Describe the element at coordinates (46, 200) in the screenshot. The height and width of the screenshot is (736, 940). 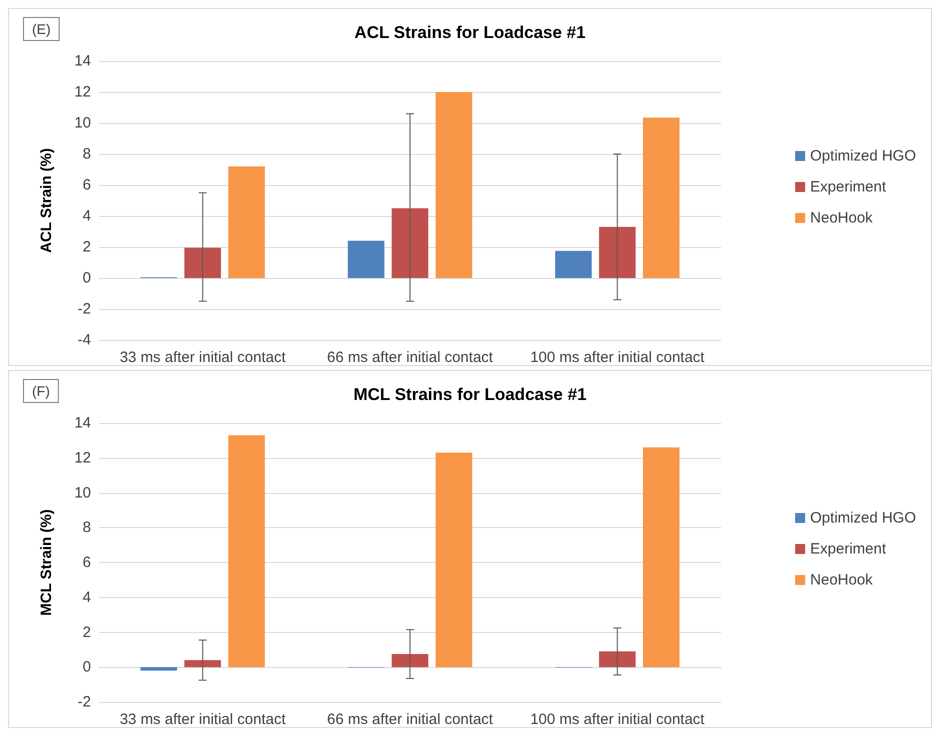
I see `y-axis-title: ACL Strain (%)` at that location.